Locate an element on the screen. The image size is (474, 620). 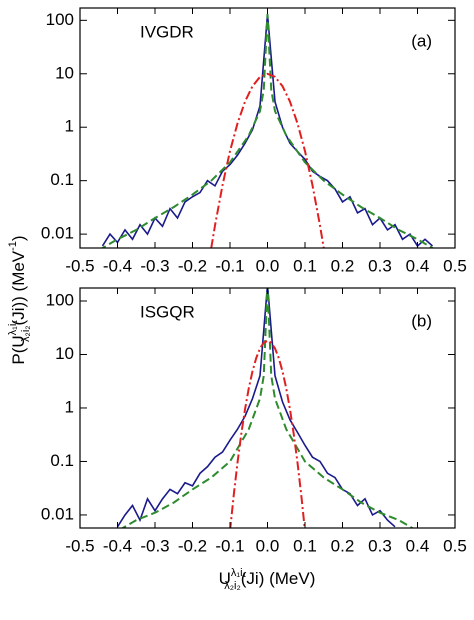
y-label-sup: λ₁i₁ is located at coordinates (13, 328).